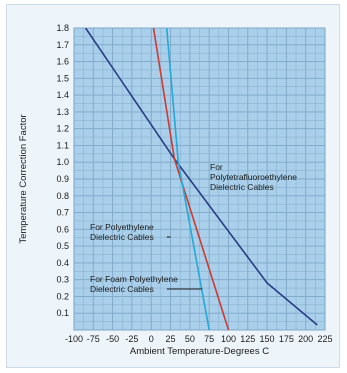  I want to click on y-tick-label: 1.0, so click(62, 162).